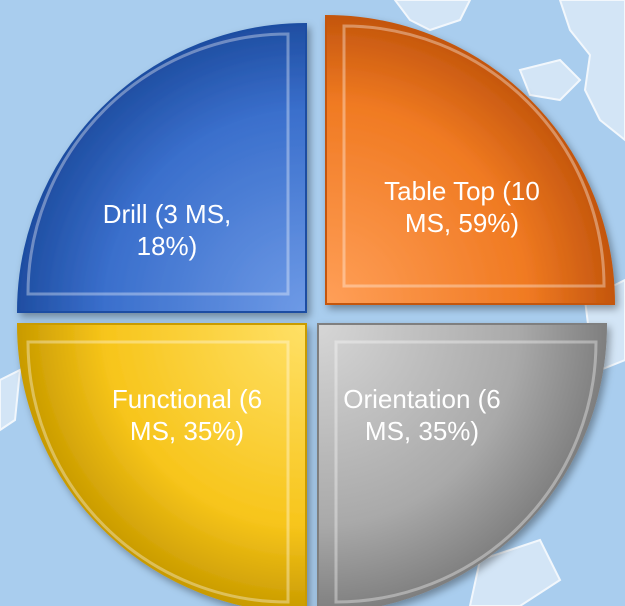 The image size is (625, 606). Describe the element at coordinates (187, 399) in the screenshot. I see `slice-label-functional-line-1: Functional (6` at that location.